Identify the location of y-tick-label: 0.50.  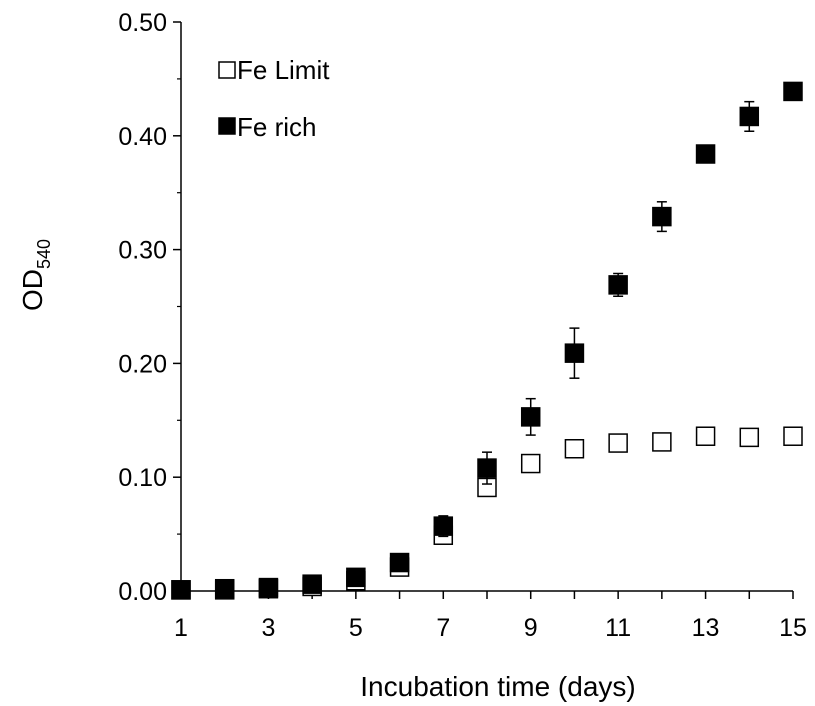
(142, 23).